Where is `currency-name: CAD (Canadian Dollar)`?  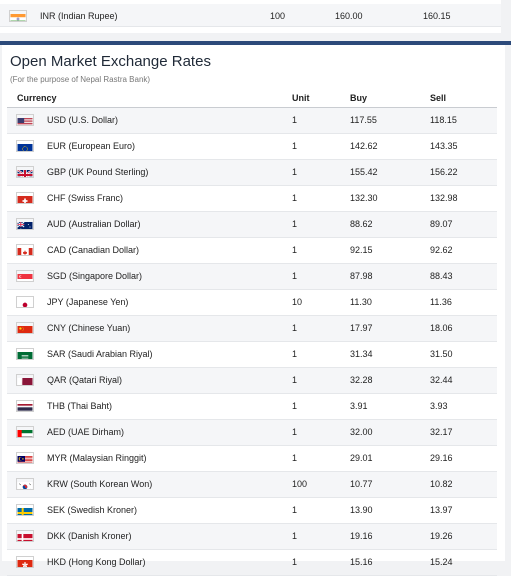
currency-name: CAD (Canadian Dollar) is located at coordinates (93, 250).